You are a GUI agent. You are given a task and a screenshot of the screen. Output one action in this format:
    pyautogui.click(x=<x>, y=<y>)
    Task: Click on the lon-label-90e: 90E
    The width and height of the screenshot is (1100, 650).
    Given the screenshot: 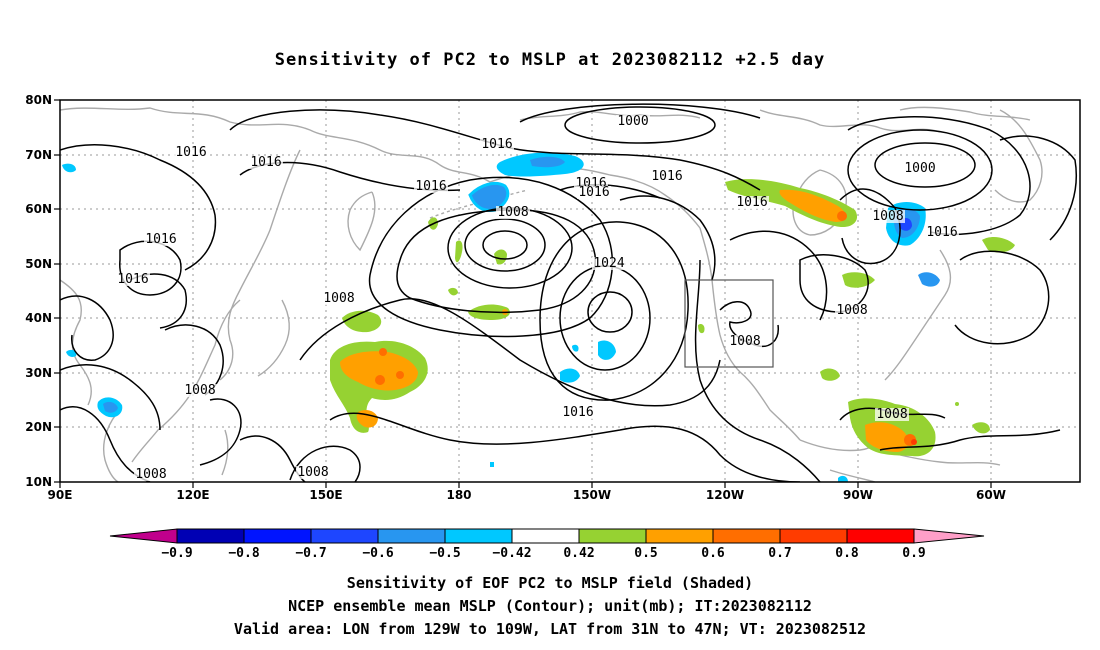 What is the action you would take?
    pyautogui.click(x=60, y=495)
    